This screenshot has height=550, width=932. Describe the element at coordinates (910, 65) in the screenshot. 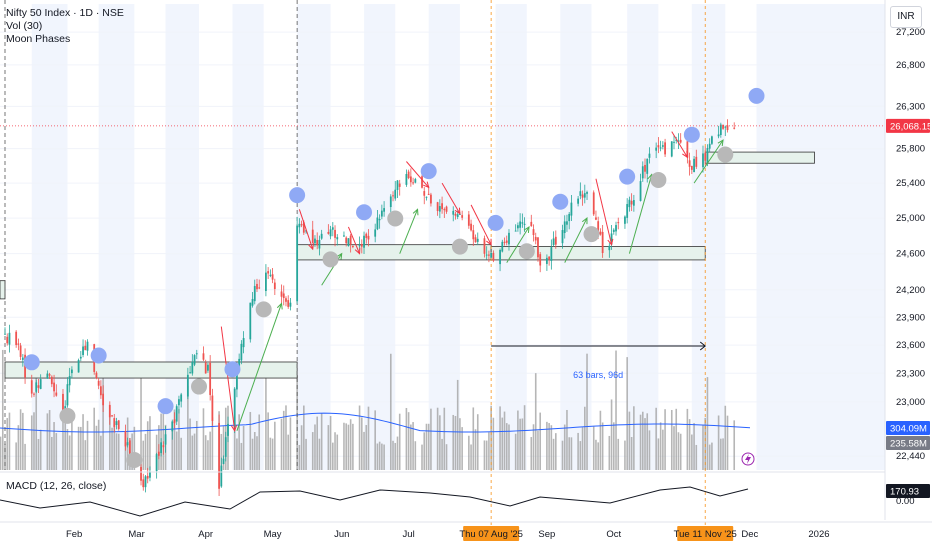

I see `price-axis-tick-label: 26,800` at that location.